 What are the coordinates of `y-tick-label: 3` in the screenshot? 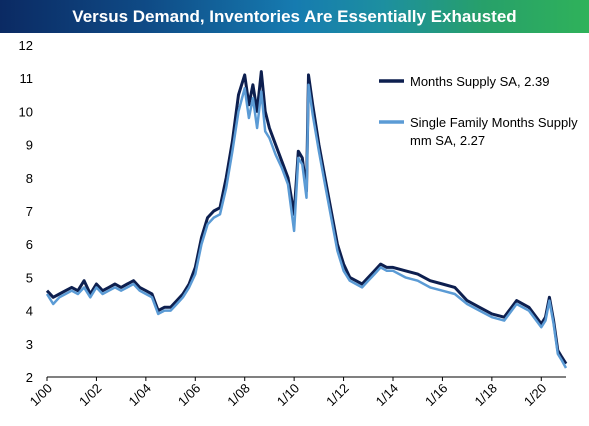 It's located at (29, 344).